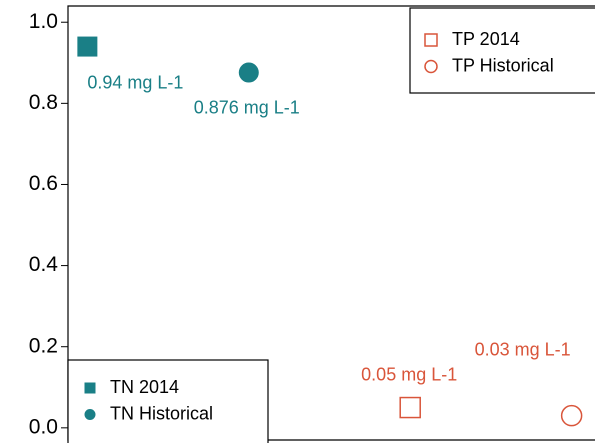 The image size is (595, 443). I want to click on y-tick-label: 1.0, so click(43, 21).